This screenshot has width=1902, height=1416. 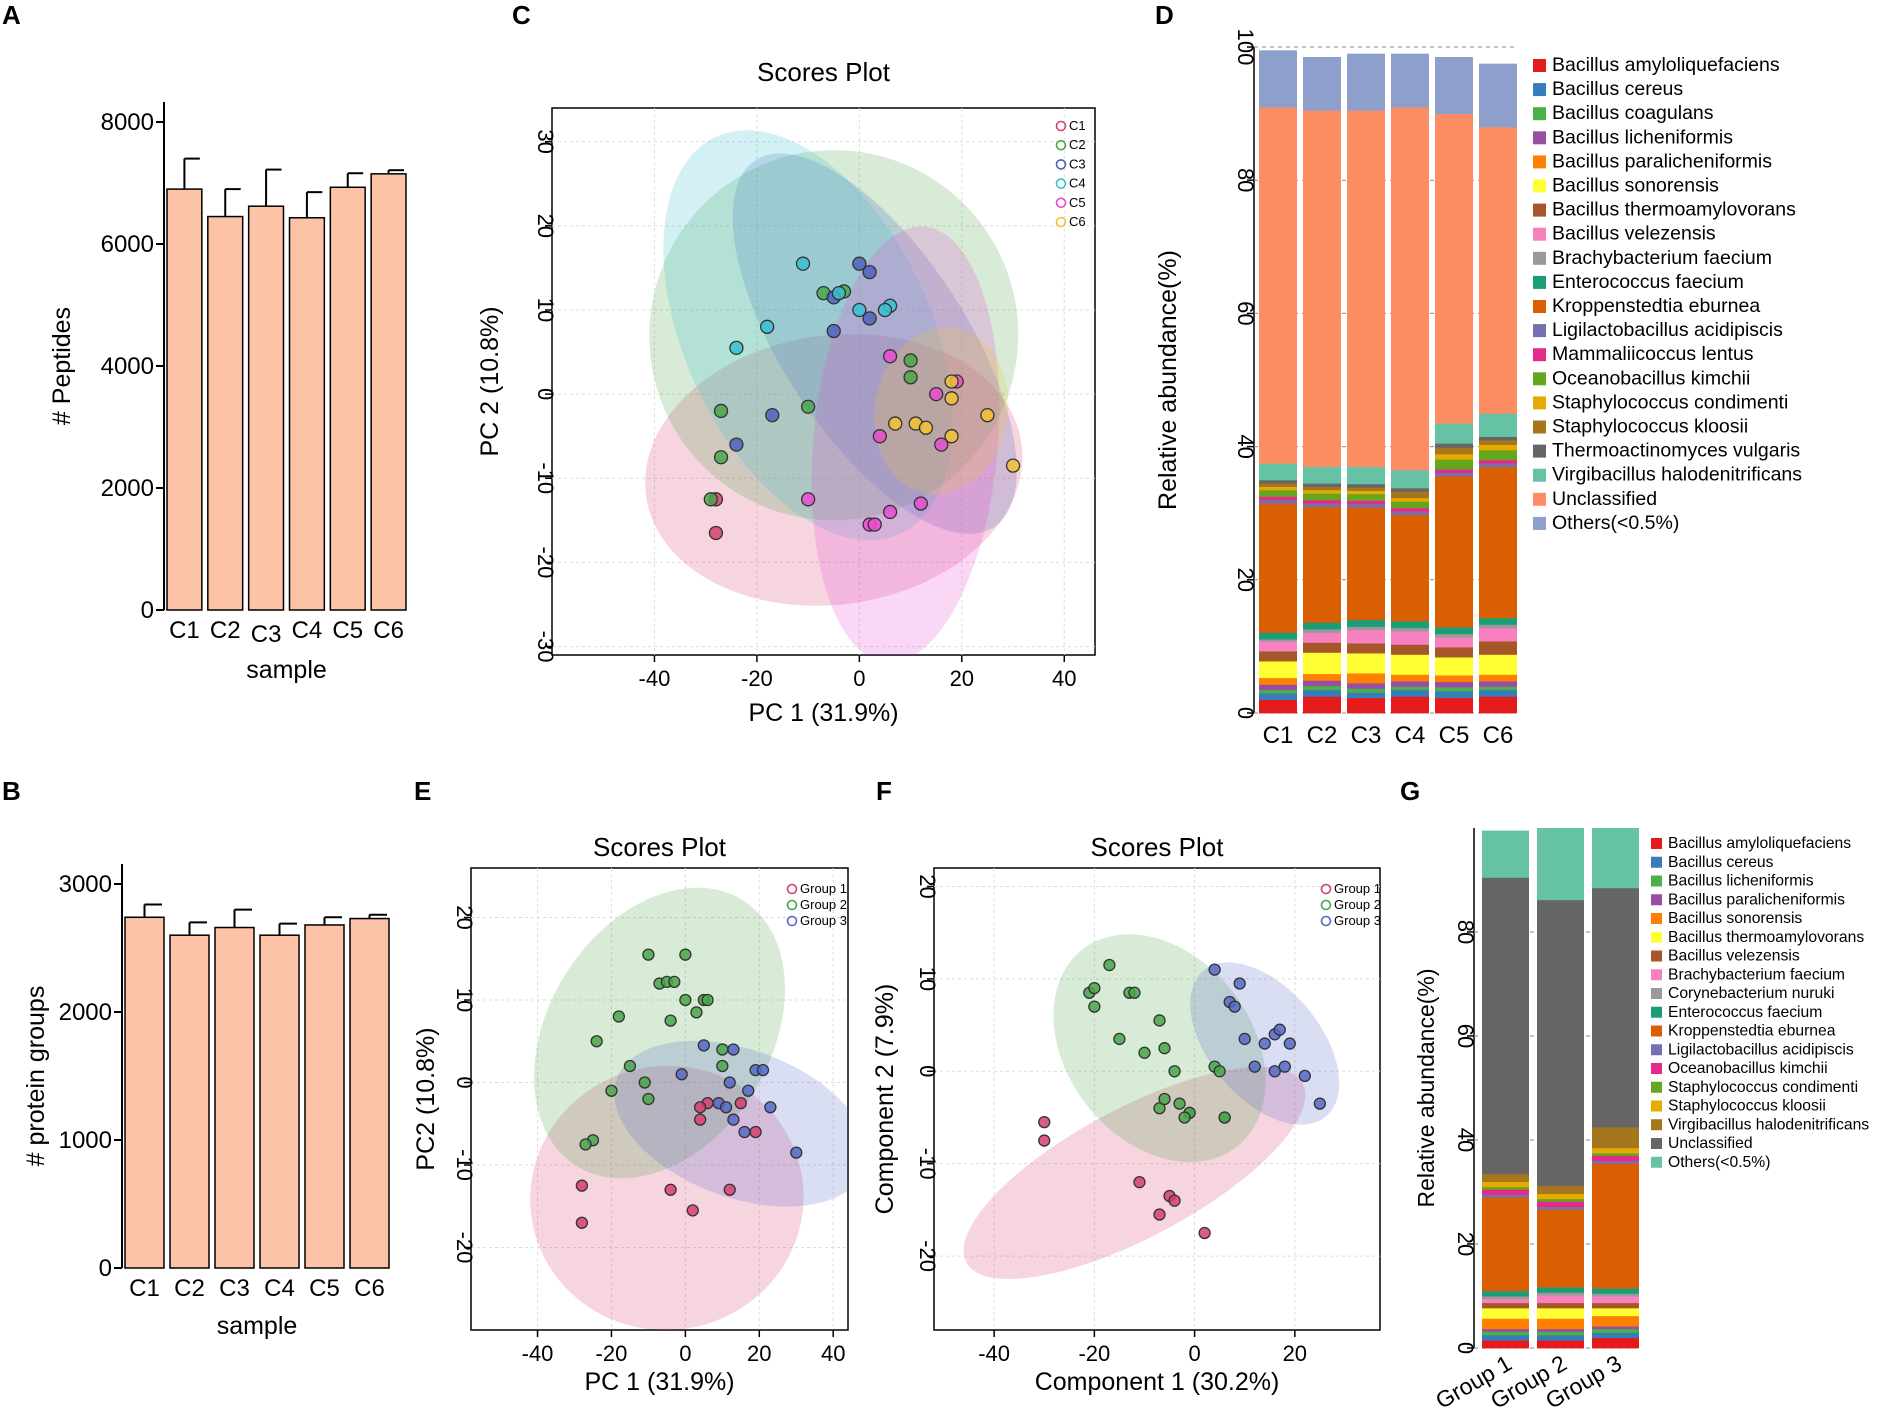 I want to click on legend-label: Bacillus licheniformis, so click(x=1642, y=137).